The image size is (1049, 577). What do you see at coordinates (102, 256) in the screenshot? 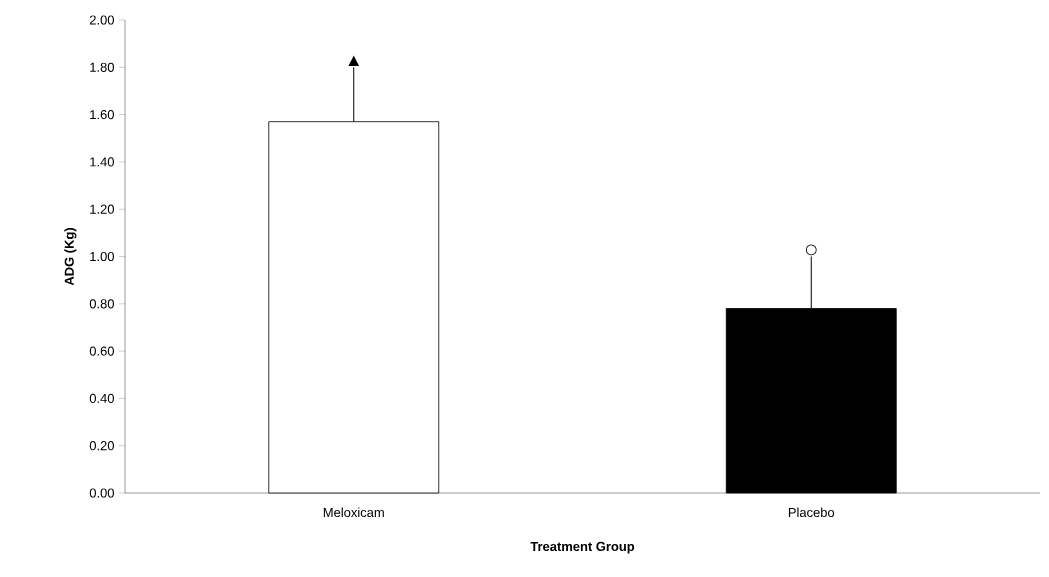
I see `y-tick-label: 1.00` at bounding box center [102, 256].